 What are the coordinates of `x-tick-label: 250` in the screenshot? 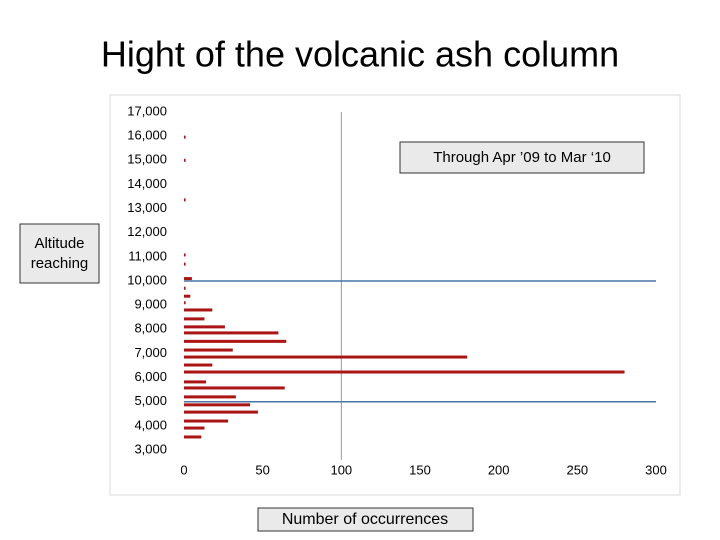 It's located at (577, 469).